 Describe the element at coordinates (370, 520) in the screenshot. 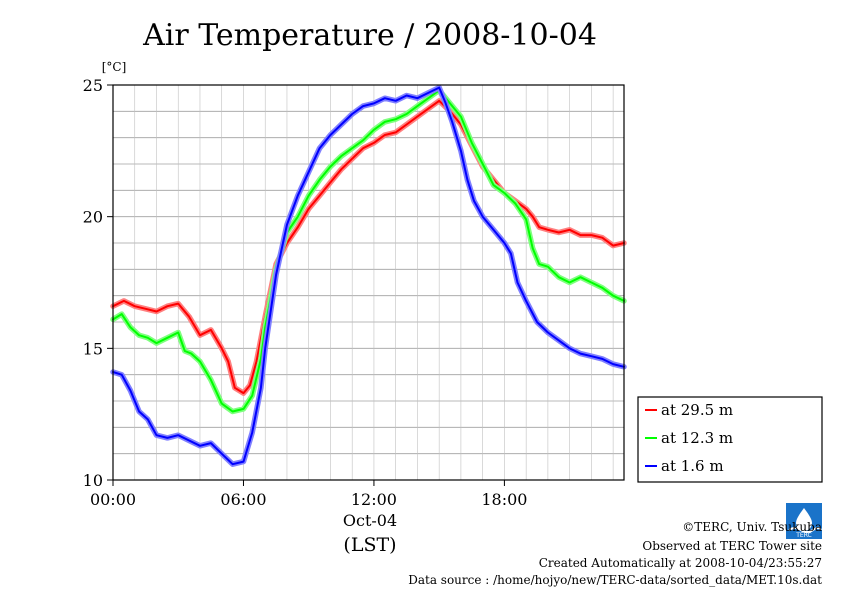

I see `date-label: Oct-04` at that location.